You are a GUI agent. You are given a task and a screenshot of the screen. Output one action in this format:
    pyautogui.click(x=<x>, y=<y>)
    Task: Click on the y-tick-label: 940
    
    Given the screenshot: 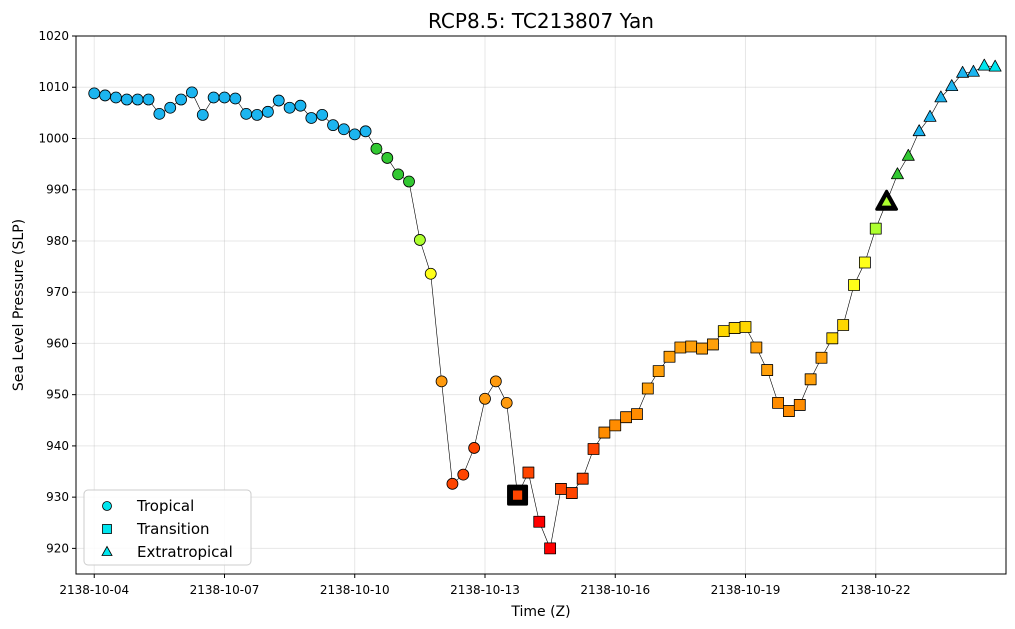 What is the action you would take?
    pyautogui.click(x=57, y=446)
    